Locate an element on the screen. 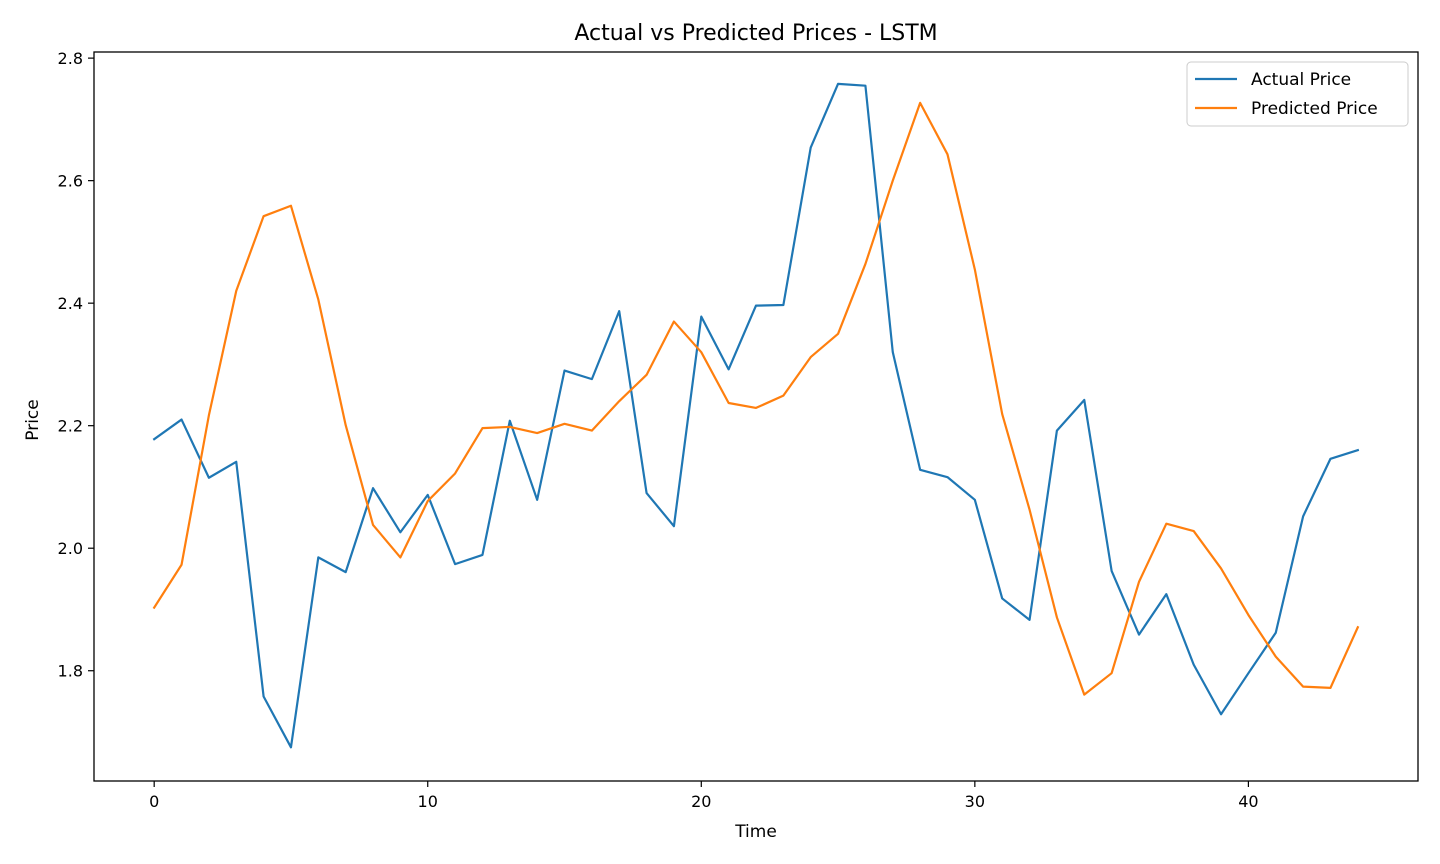 The height and width of the screenshot is (864, 1440). x-tick-label: 20 is located at coordinates (701, 801).